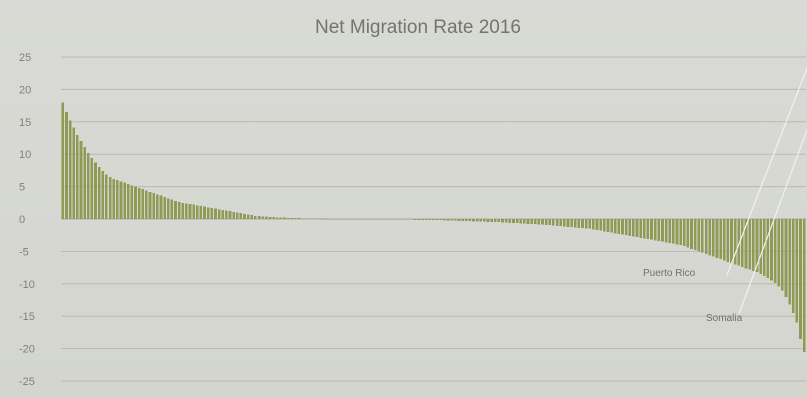  Describe the element at coordinates (25, 58) in the screenshot. I see `y-tick-label-0: 25` at that location.